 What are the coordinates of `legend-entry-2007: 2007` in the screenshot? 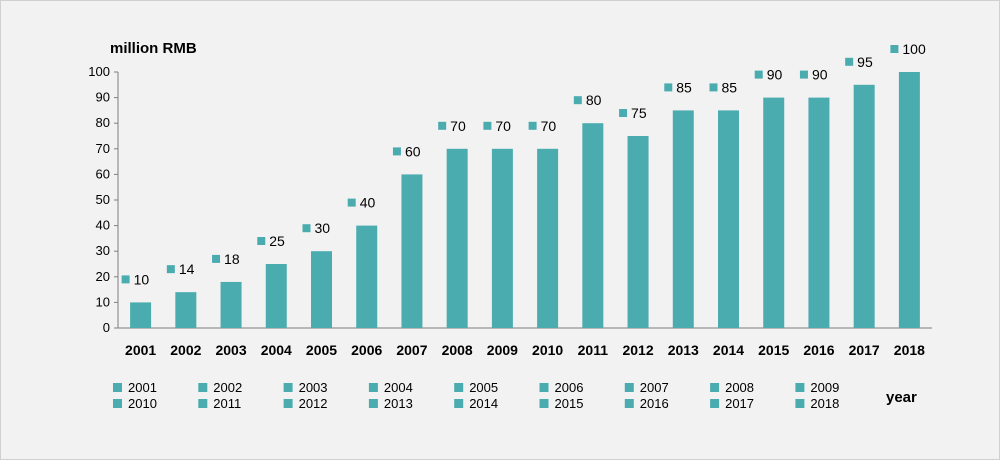 It's located at (654, 387).